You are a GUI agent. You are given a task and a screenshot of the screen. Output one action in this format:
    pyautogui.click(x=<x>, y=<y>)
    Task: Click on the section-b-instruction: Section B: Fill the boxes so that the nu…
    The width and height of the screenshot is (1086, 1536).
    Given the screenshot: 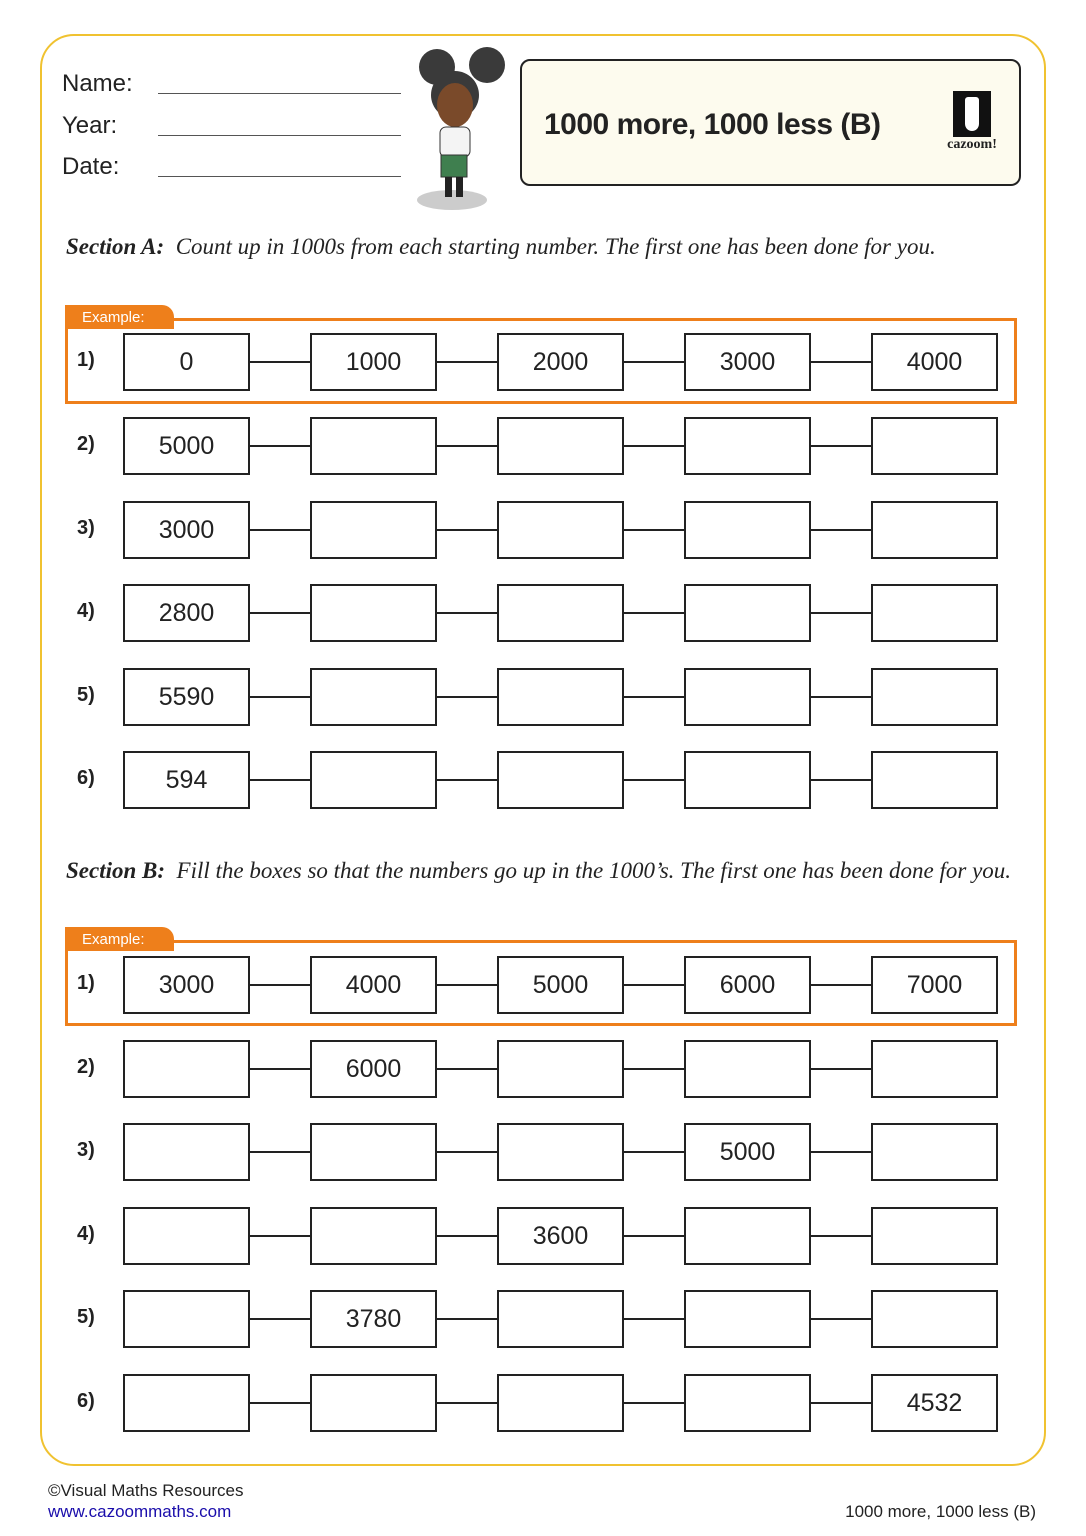 What is the action you would take?
    pyautogui.click(x=541, y=870)
    